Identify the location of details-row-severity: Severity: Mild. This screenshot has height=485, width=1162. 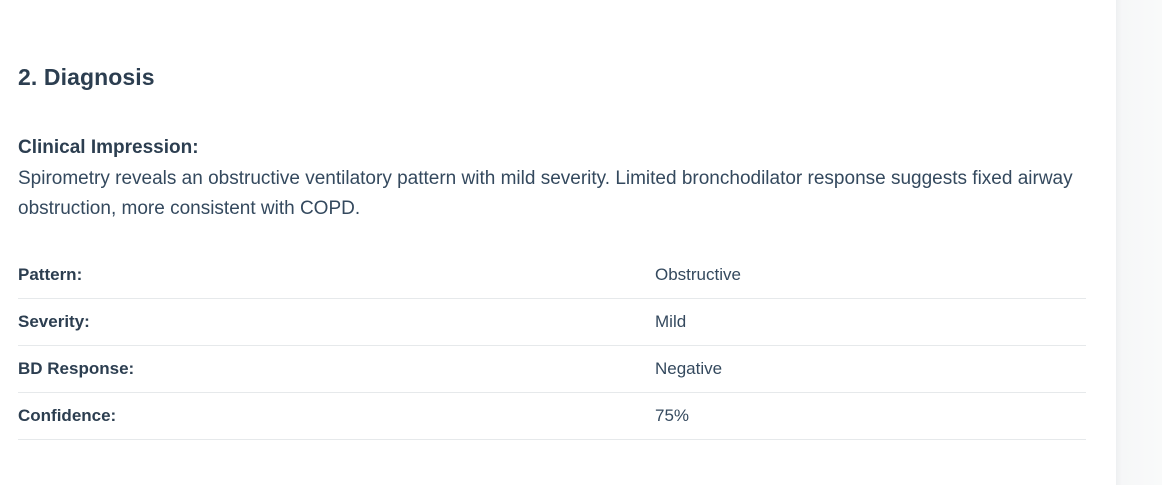
(552, 322).